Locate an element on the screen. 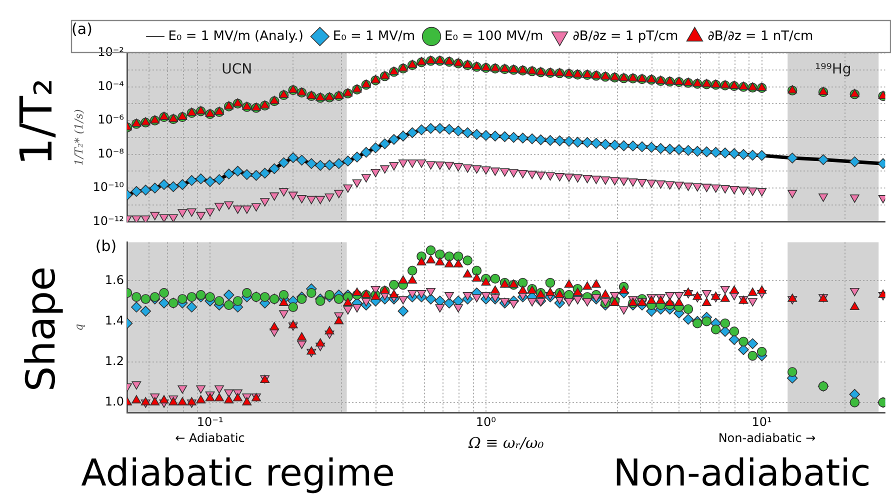  y-tick-label: 10⁻⁶ is located at coordinates (111, 119).